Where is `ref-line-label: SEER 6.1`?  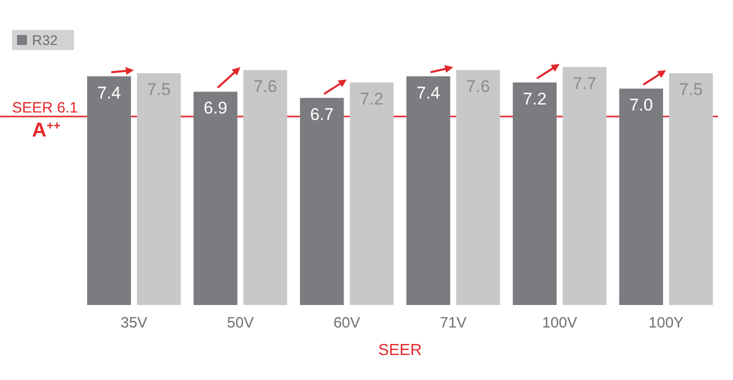
ref-line-label: SEER 6.1 is located at coordinates (45, 107).